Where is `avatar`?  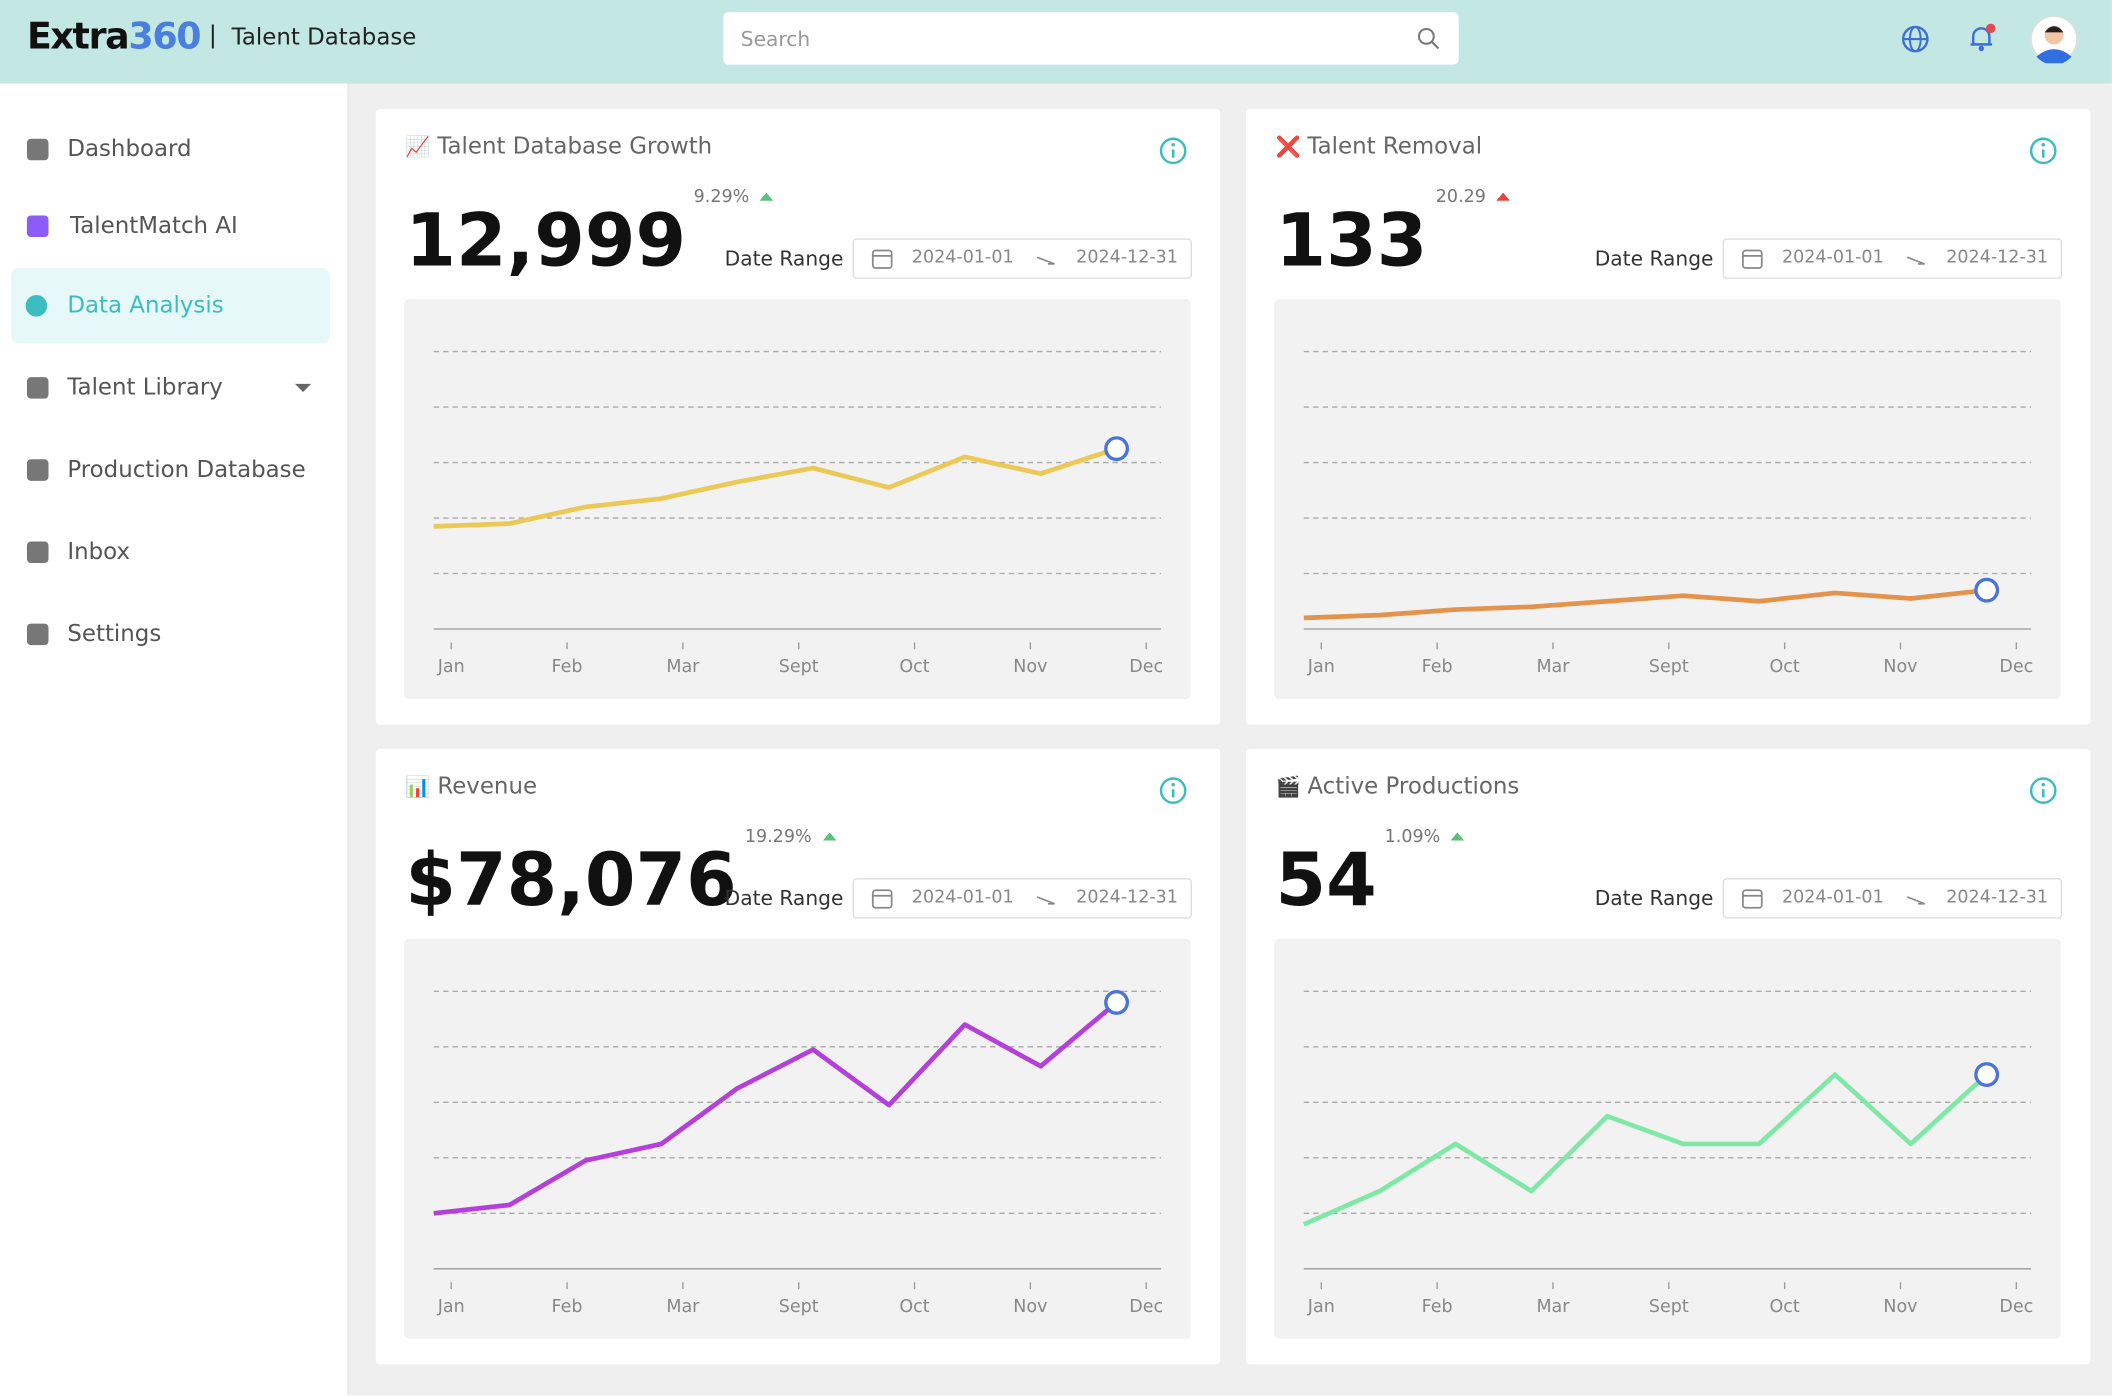
avatar is located at coordinates (2054, 39).